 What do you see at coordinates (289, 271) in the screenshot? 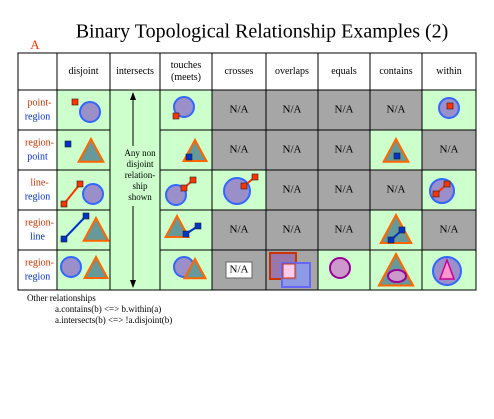
I see `overlap-area` at bounding box center [289, 271].